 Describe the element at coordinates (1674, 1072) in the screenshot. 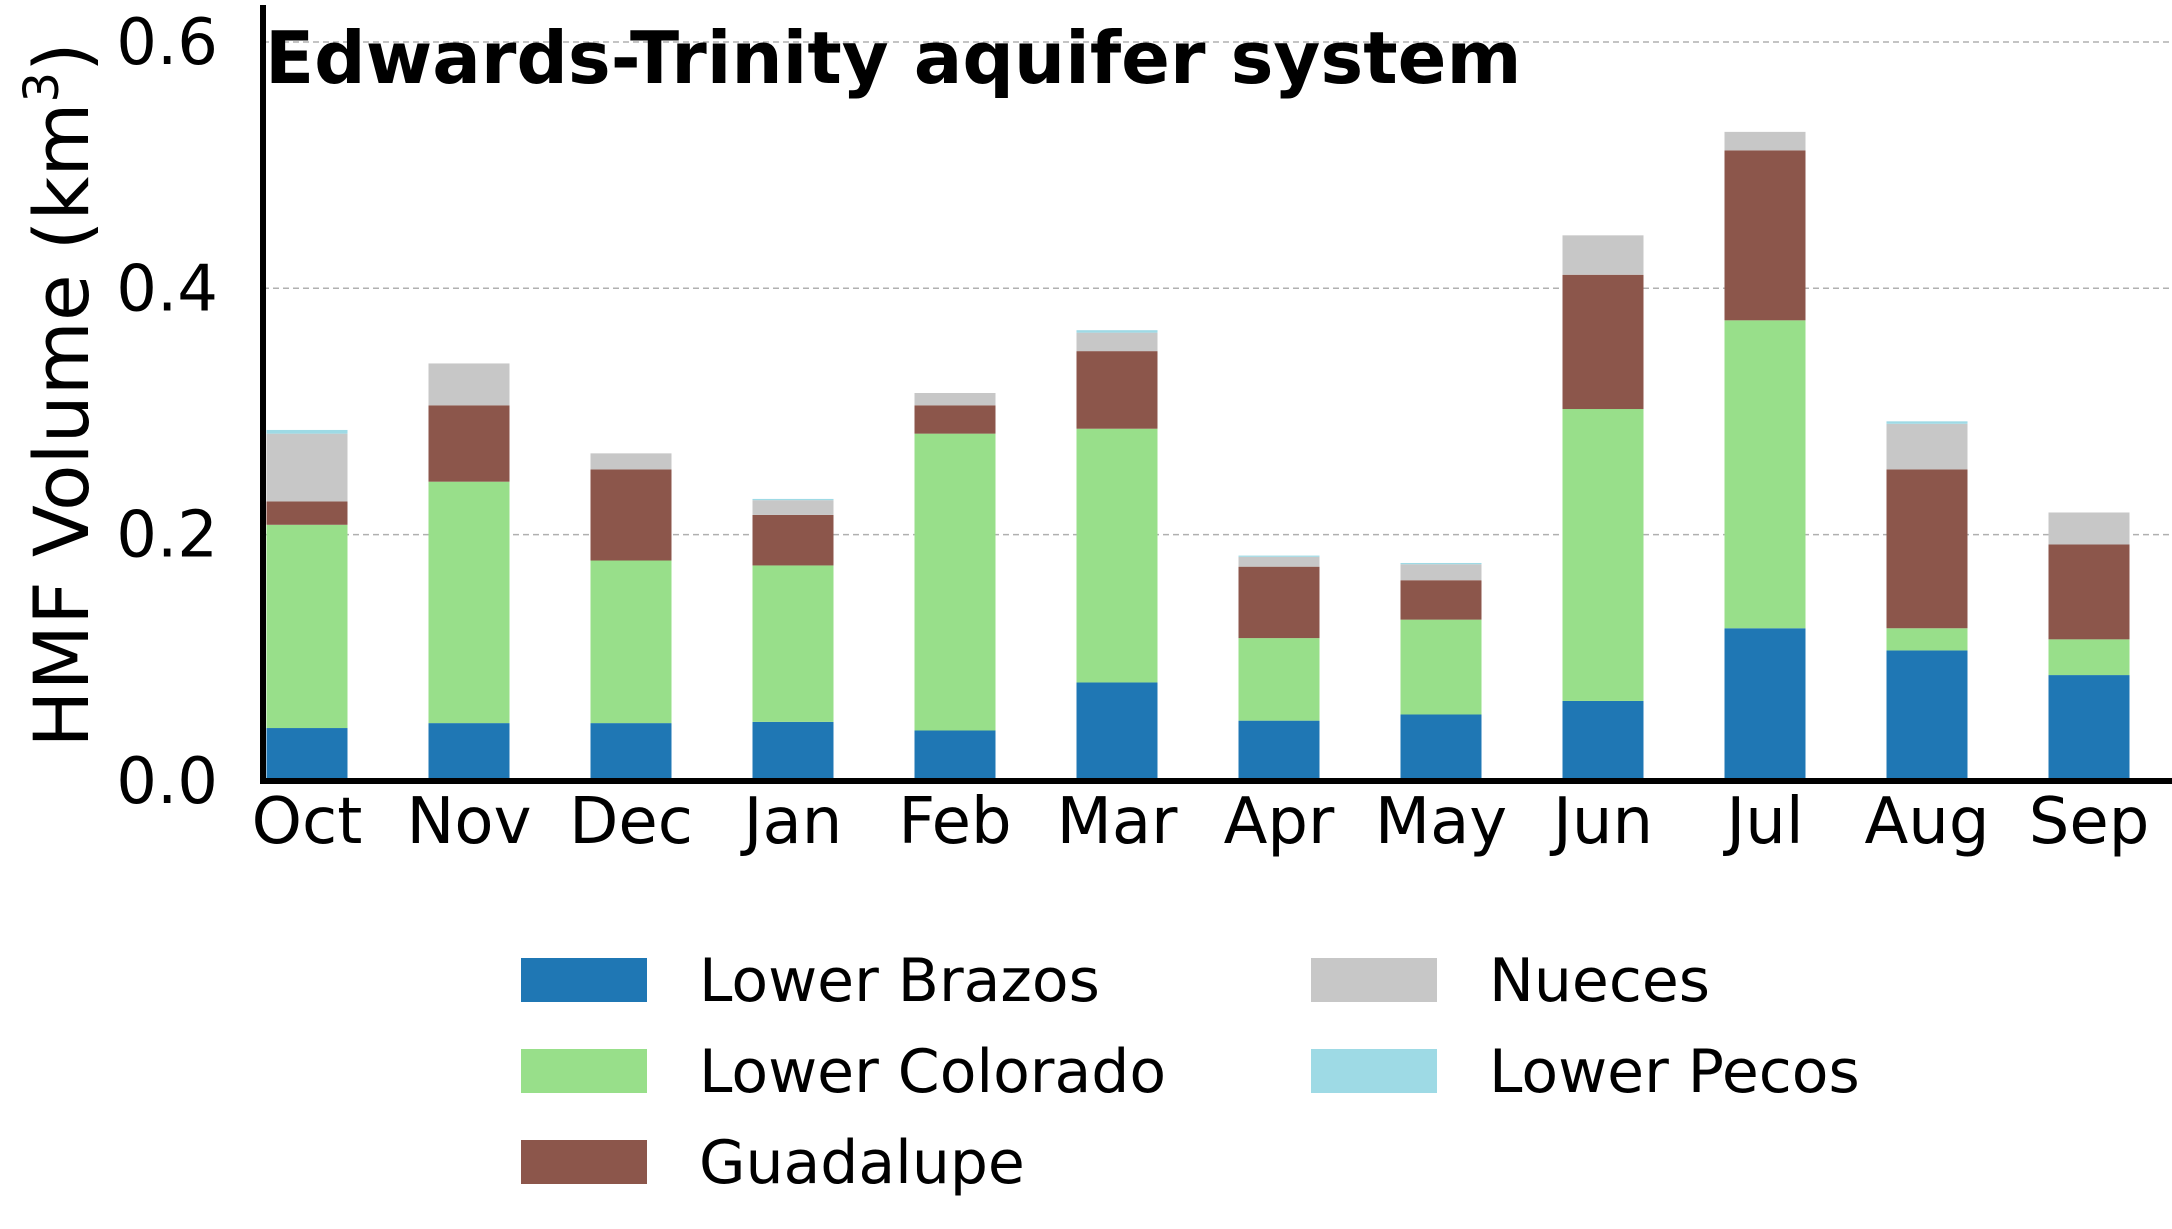

I see `legend-label: Lower Pecos` at that location.